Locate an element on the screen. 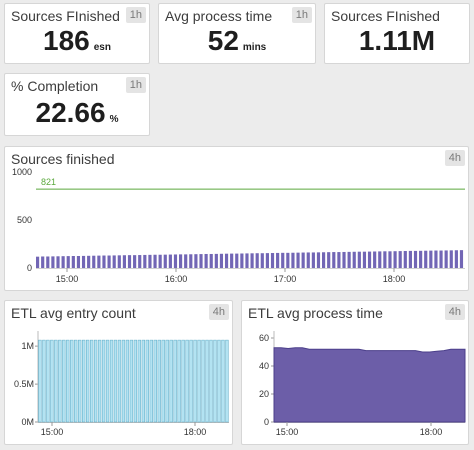  y-tick-label: 0 is located at coordinates (266, 422).